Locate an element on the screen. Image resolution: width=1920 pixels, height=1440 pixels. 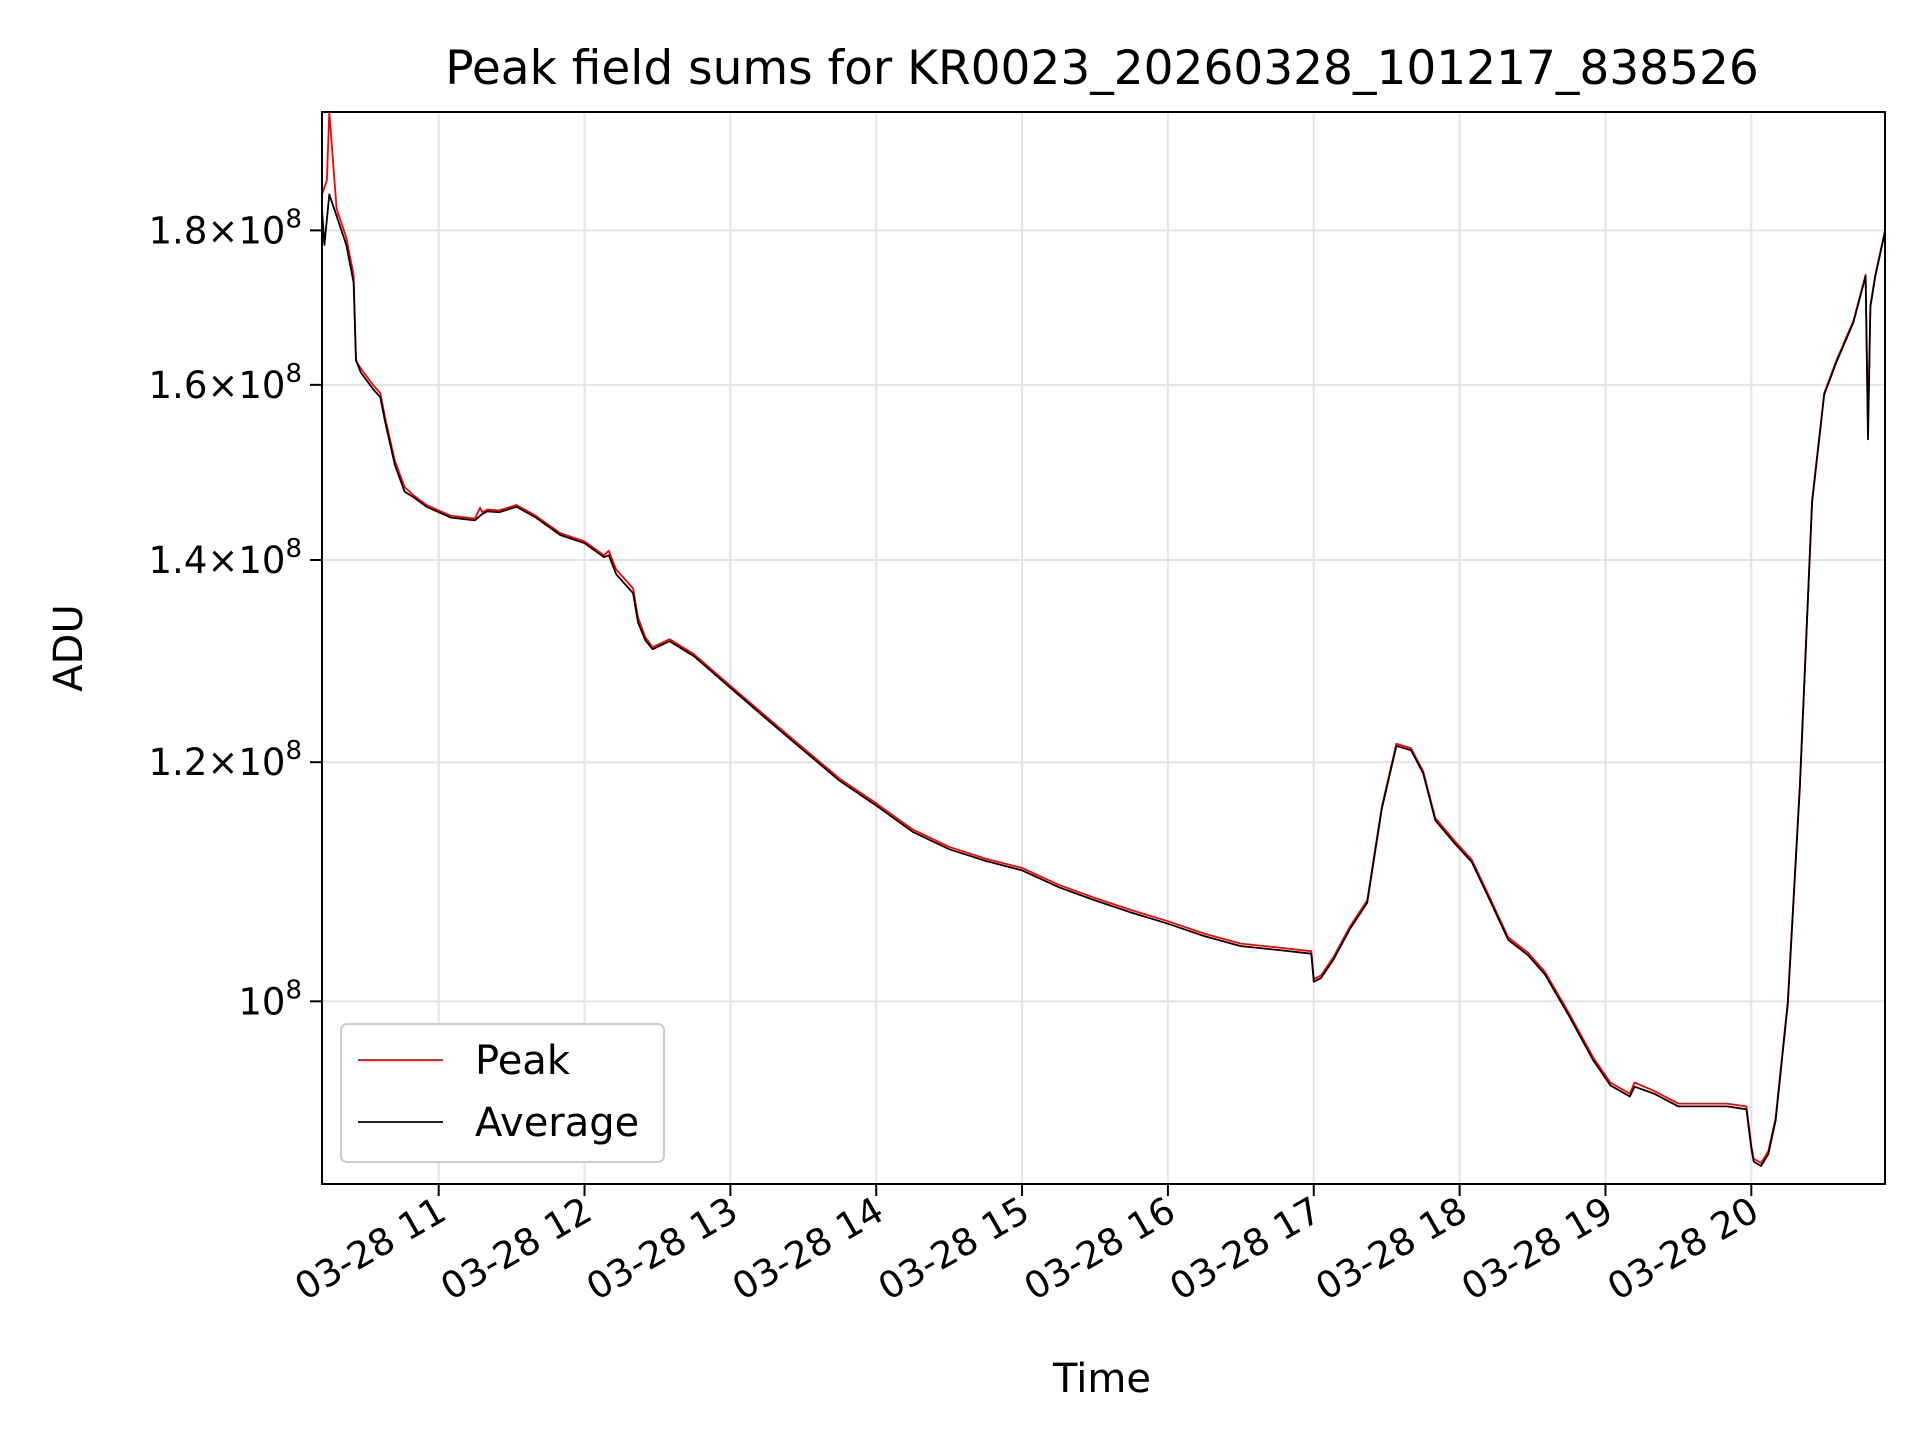
legend: Peak Average is located at coordinates (502, 1093).